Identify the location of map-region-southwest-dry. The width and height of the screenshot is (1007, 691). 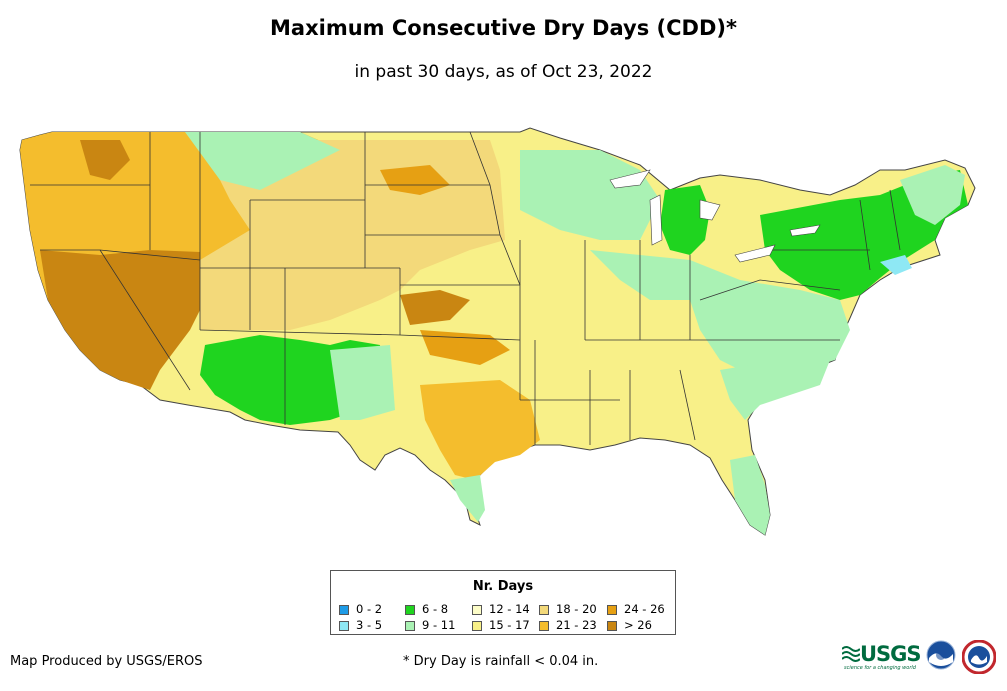
(120, 320).